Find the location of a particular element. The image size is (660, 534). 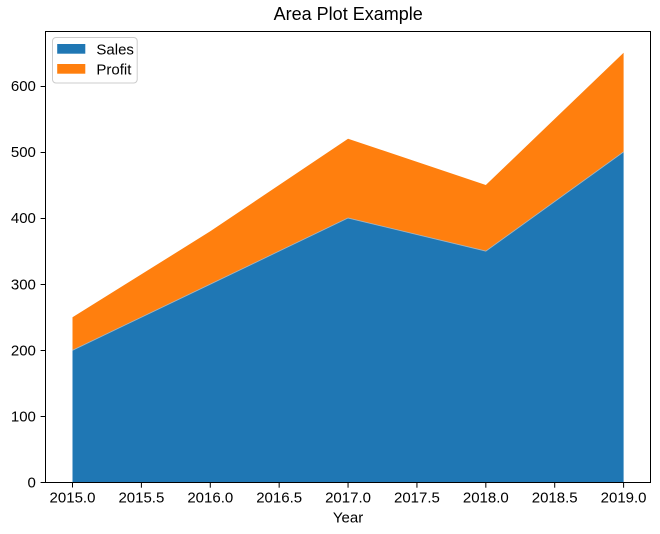

svg-text: 500 is located at coordinates (23, 152).